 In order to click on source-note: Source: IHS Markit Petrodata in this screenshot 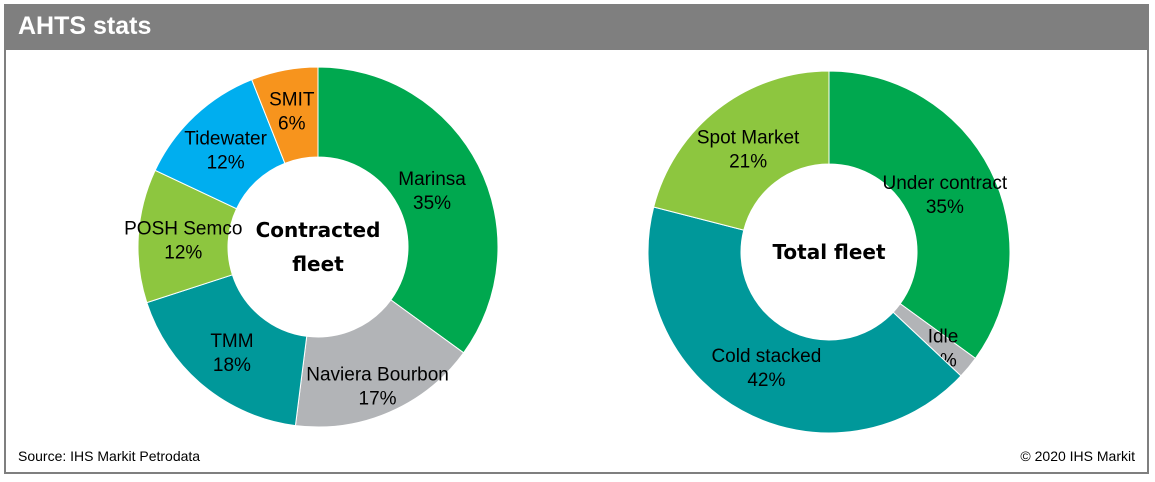, I will do `click(109, 456)`.